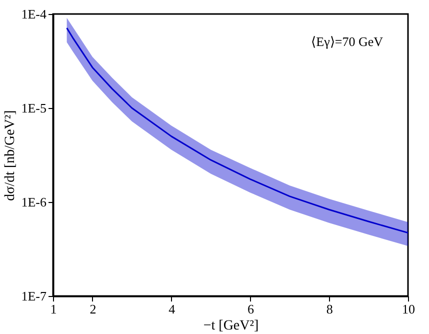 This screenshot has width=429, height=334. I want to click on y-tick-label: 1E-7, so click(34, 296).